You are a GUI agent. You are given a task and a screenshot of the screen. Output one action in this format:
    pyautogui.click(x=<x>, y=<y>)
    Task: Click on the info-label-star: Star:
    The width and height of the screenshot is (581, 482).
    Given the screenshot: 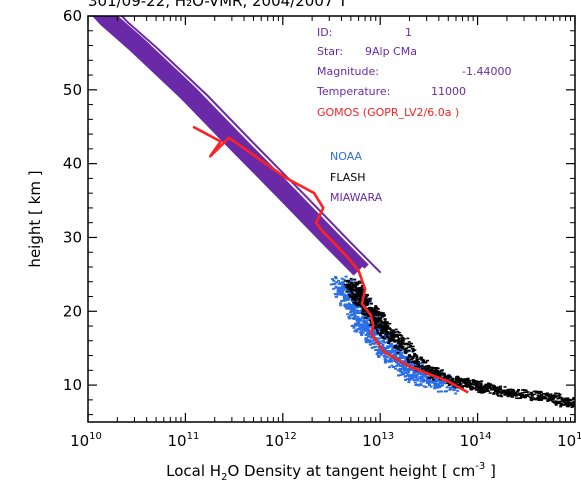 What is the action you would take?
    pyautogui.click(x=330, y=51)
    